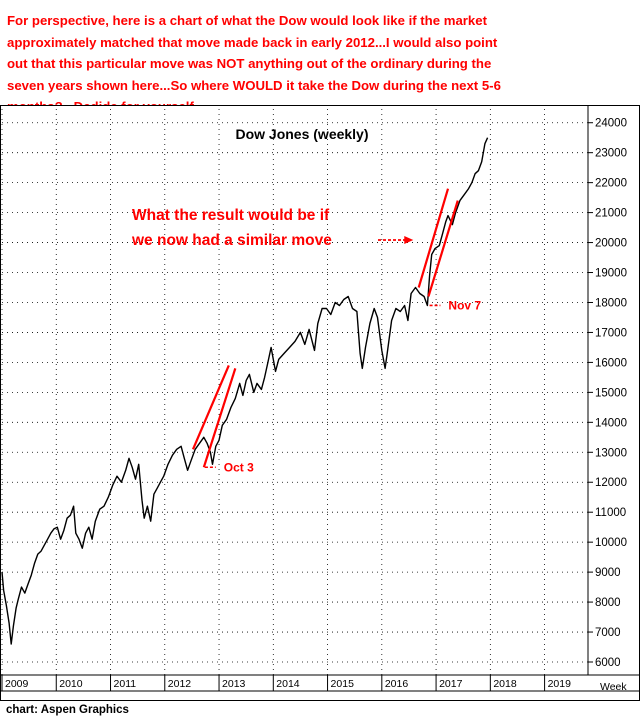 The image size is (640, 721). I want to click on x-tick-label: 2012, so click(180, 684).